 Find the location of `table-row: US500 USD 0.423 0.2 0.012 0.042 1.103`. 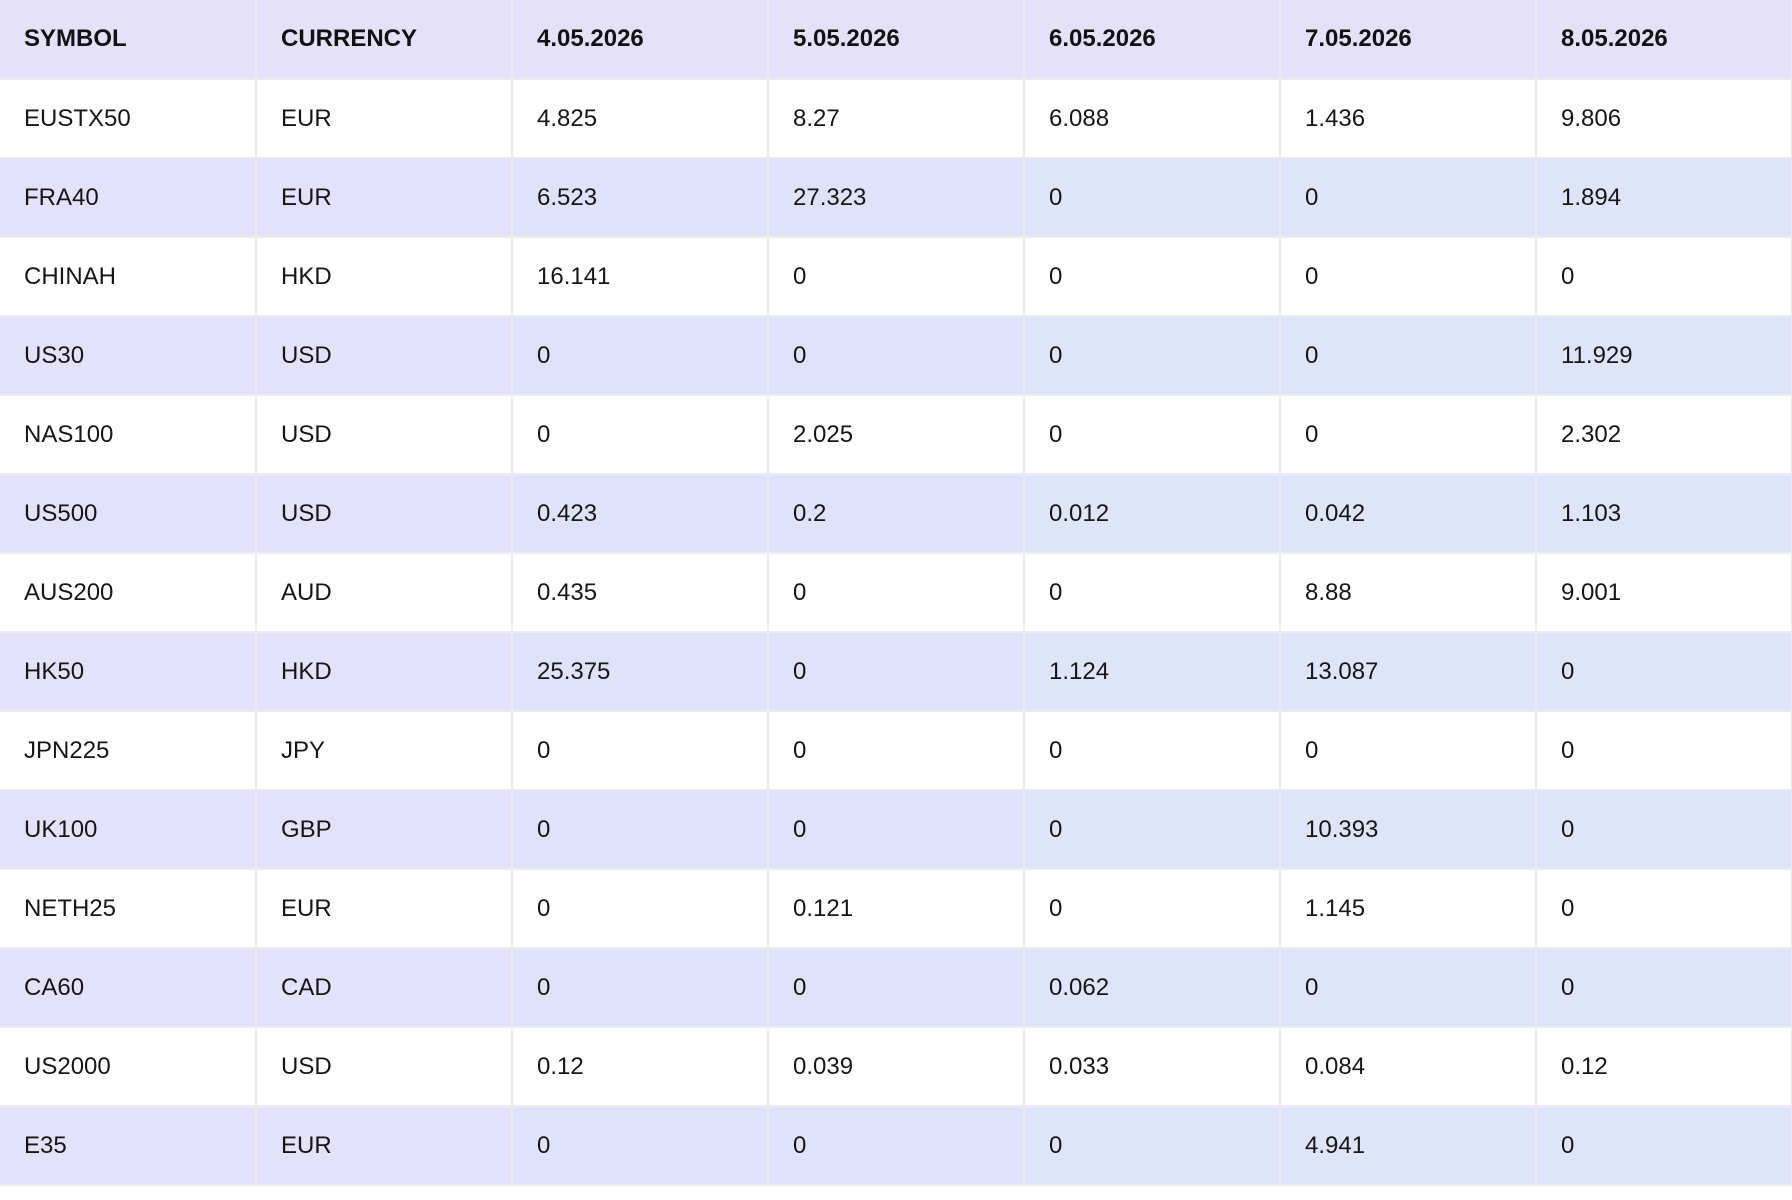

table-row: US500 USD 0.423 0.2 0.012 0.042 1.103 is located at coordinates (896, 514).